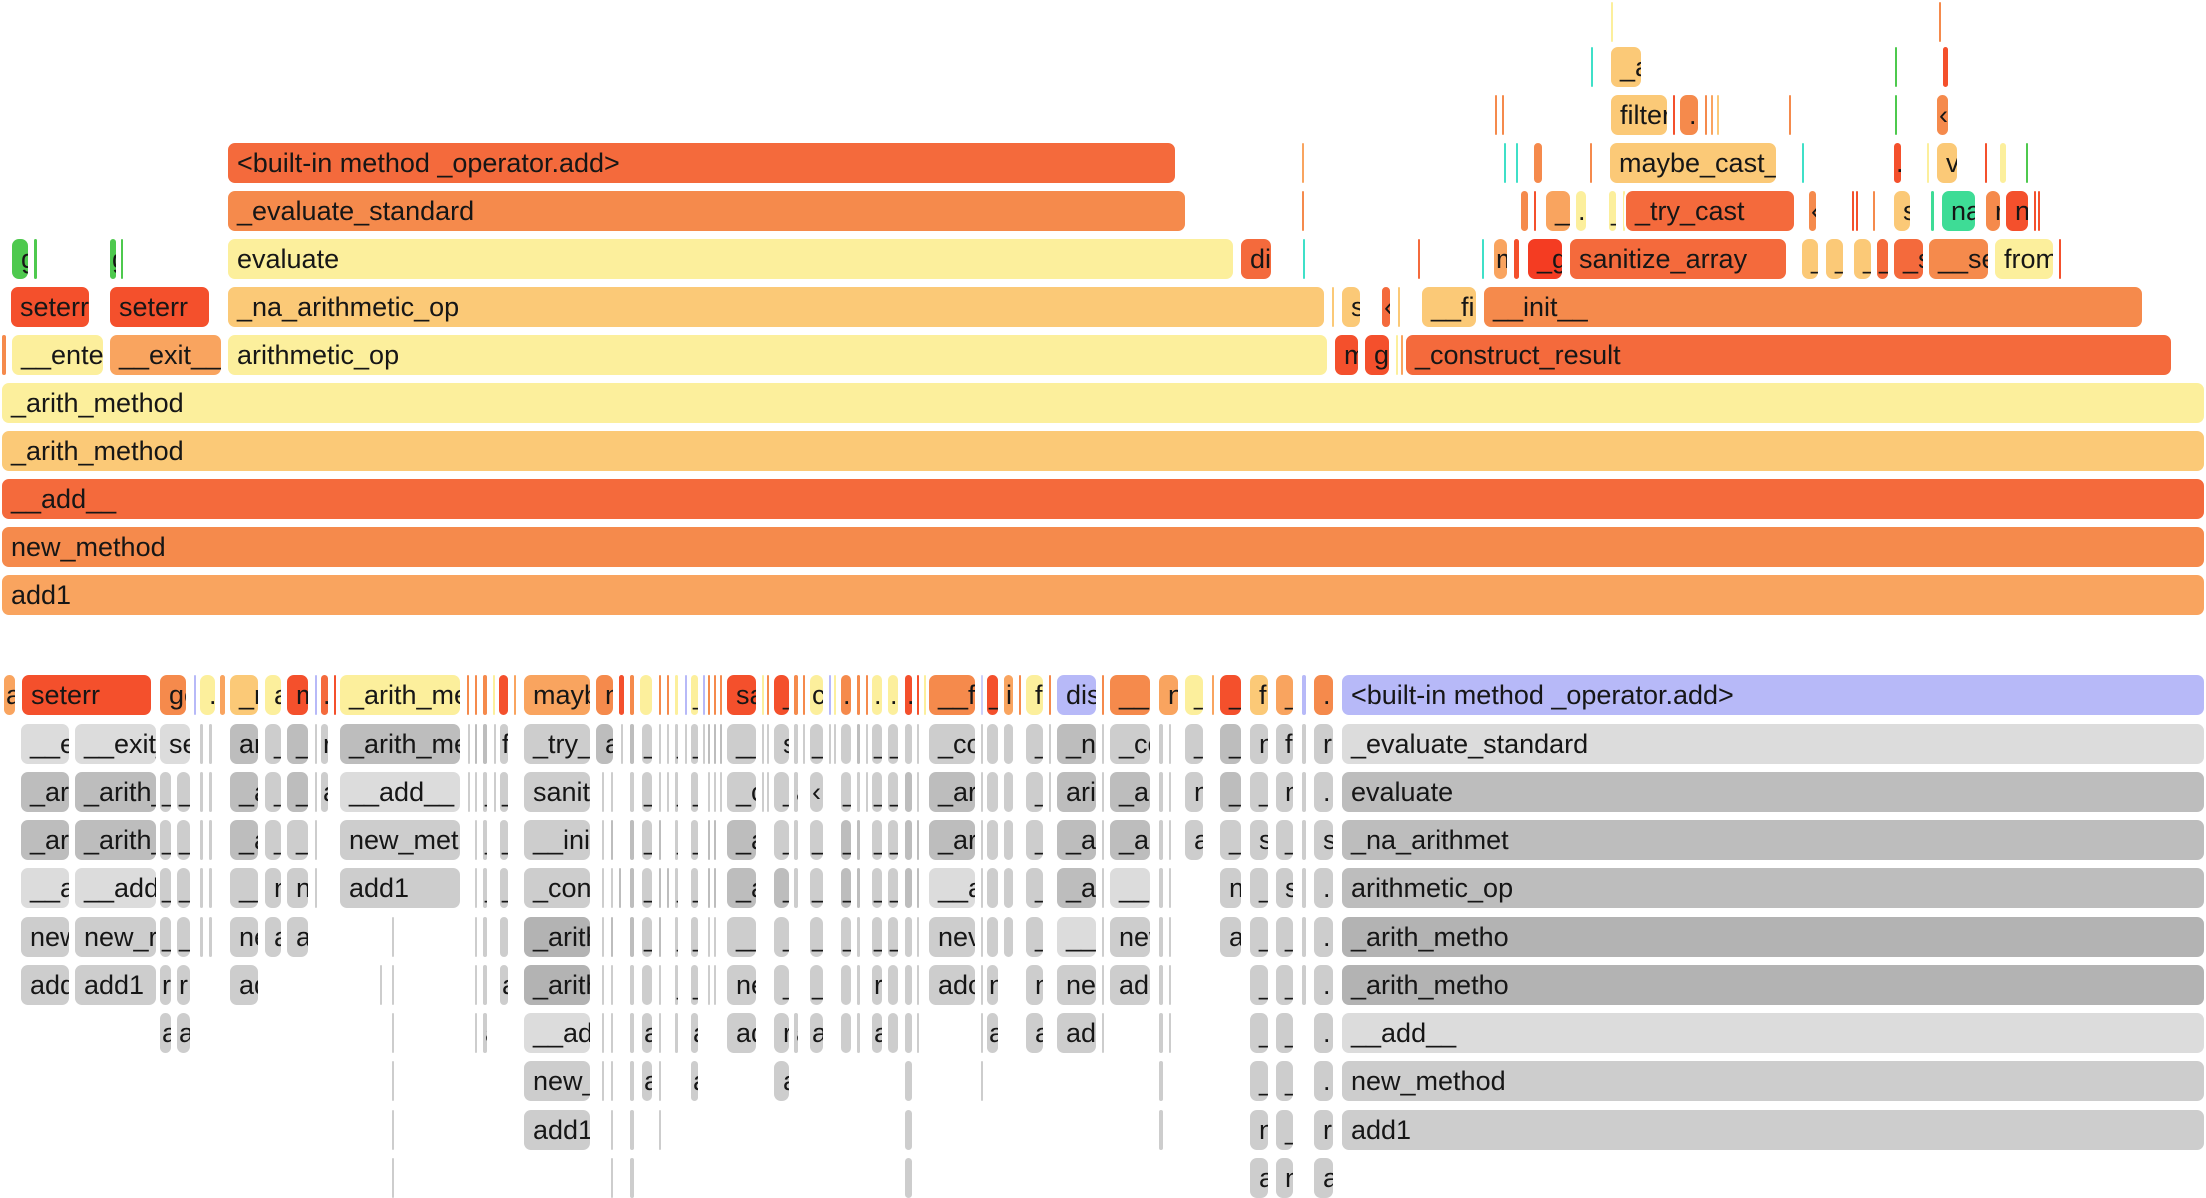  What do you see at coordinates (1256, 259) in the screenshot?
I see `frame-disp: disp` at bounding box center [1256, 259].